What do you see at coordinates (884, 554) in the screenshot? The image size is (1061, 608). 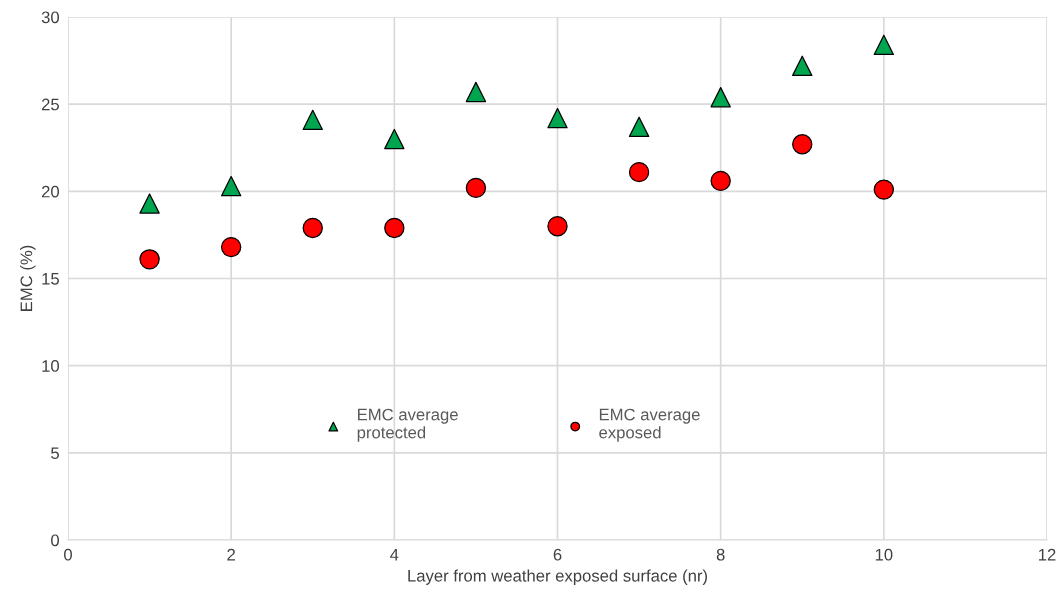 I see `x-tick-label: 10` at bounding box center [884, 554].